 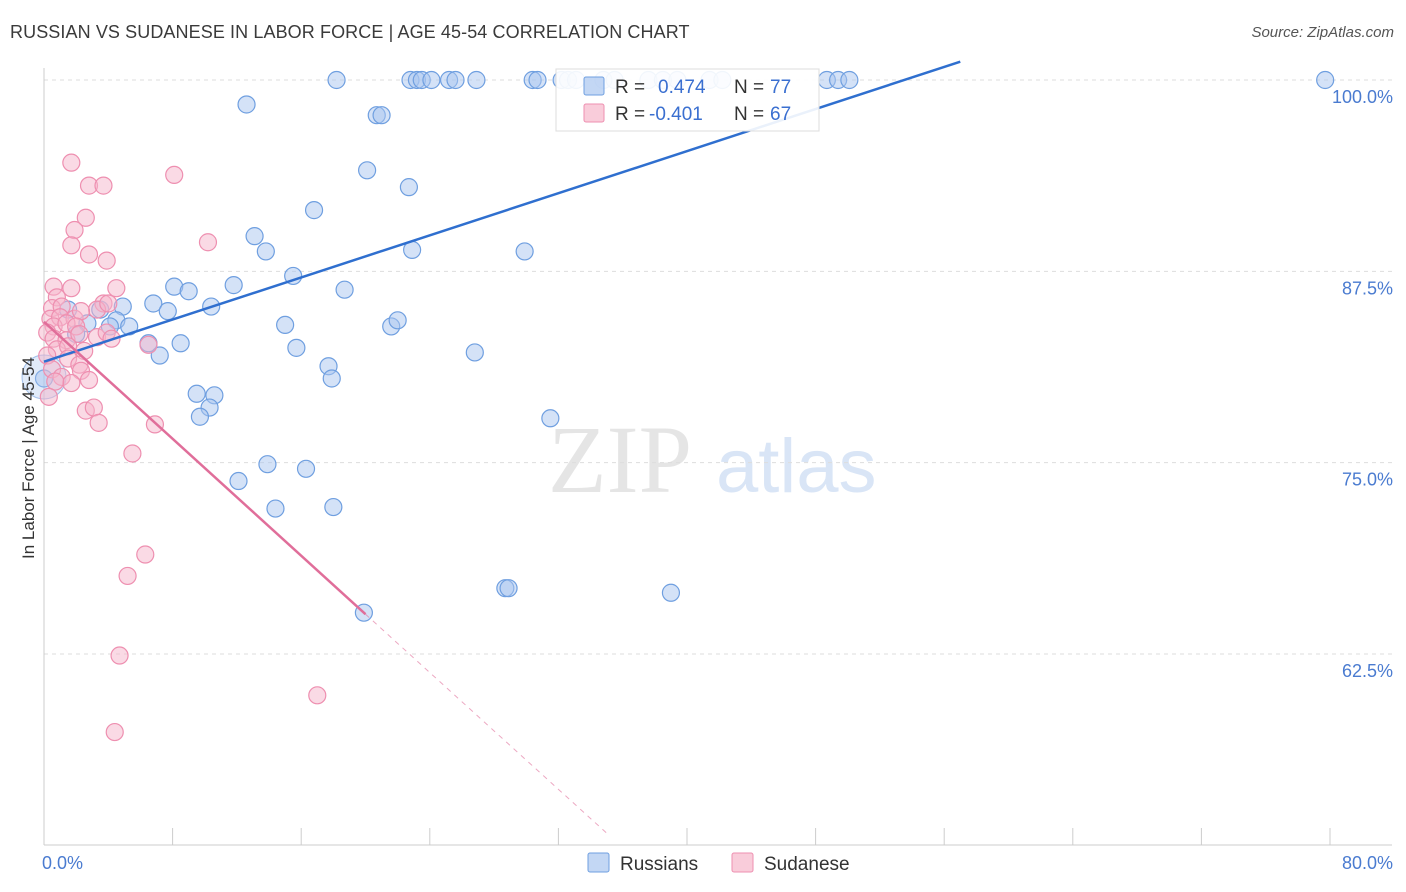 What do you see at coordinates (796, 466) in the screenshot?
I see `watermark-atlas: atlas` at bounding box center [796, 466].